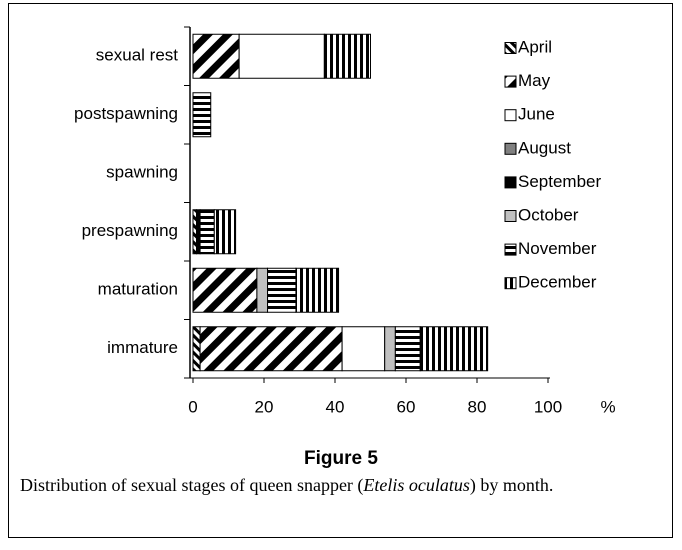 The height and width of the screenshot is (550, 682). I want to click on legend-label: September, so click(559, 181).